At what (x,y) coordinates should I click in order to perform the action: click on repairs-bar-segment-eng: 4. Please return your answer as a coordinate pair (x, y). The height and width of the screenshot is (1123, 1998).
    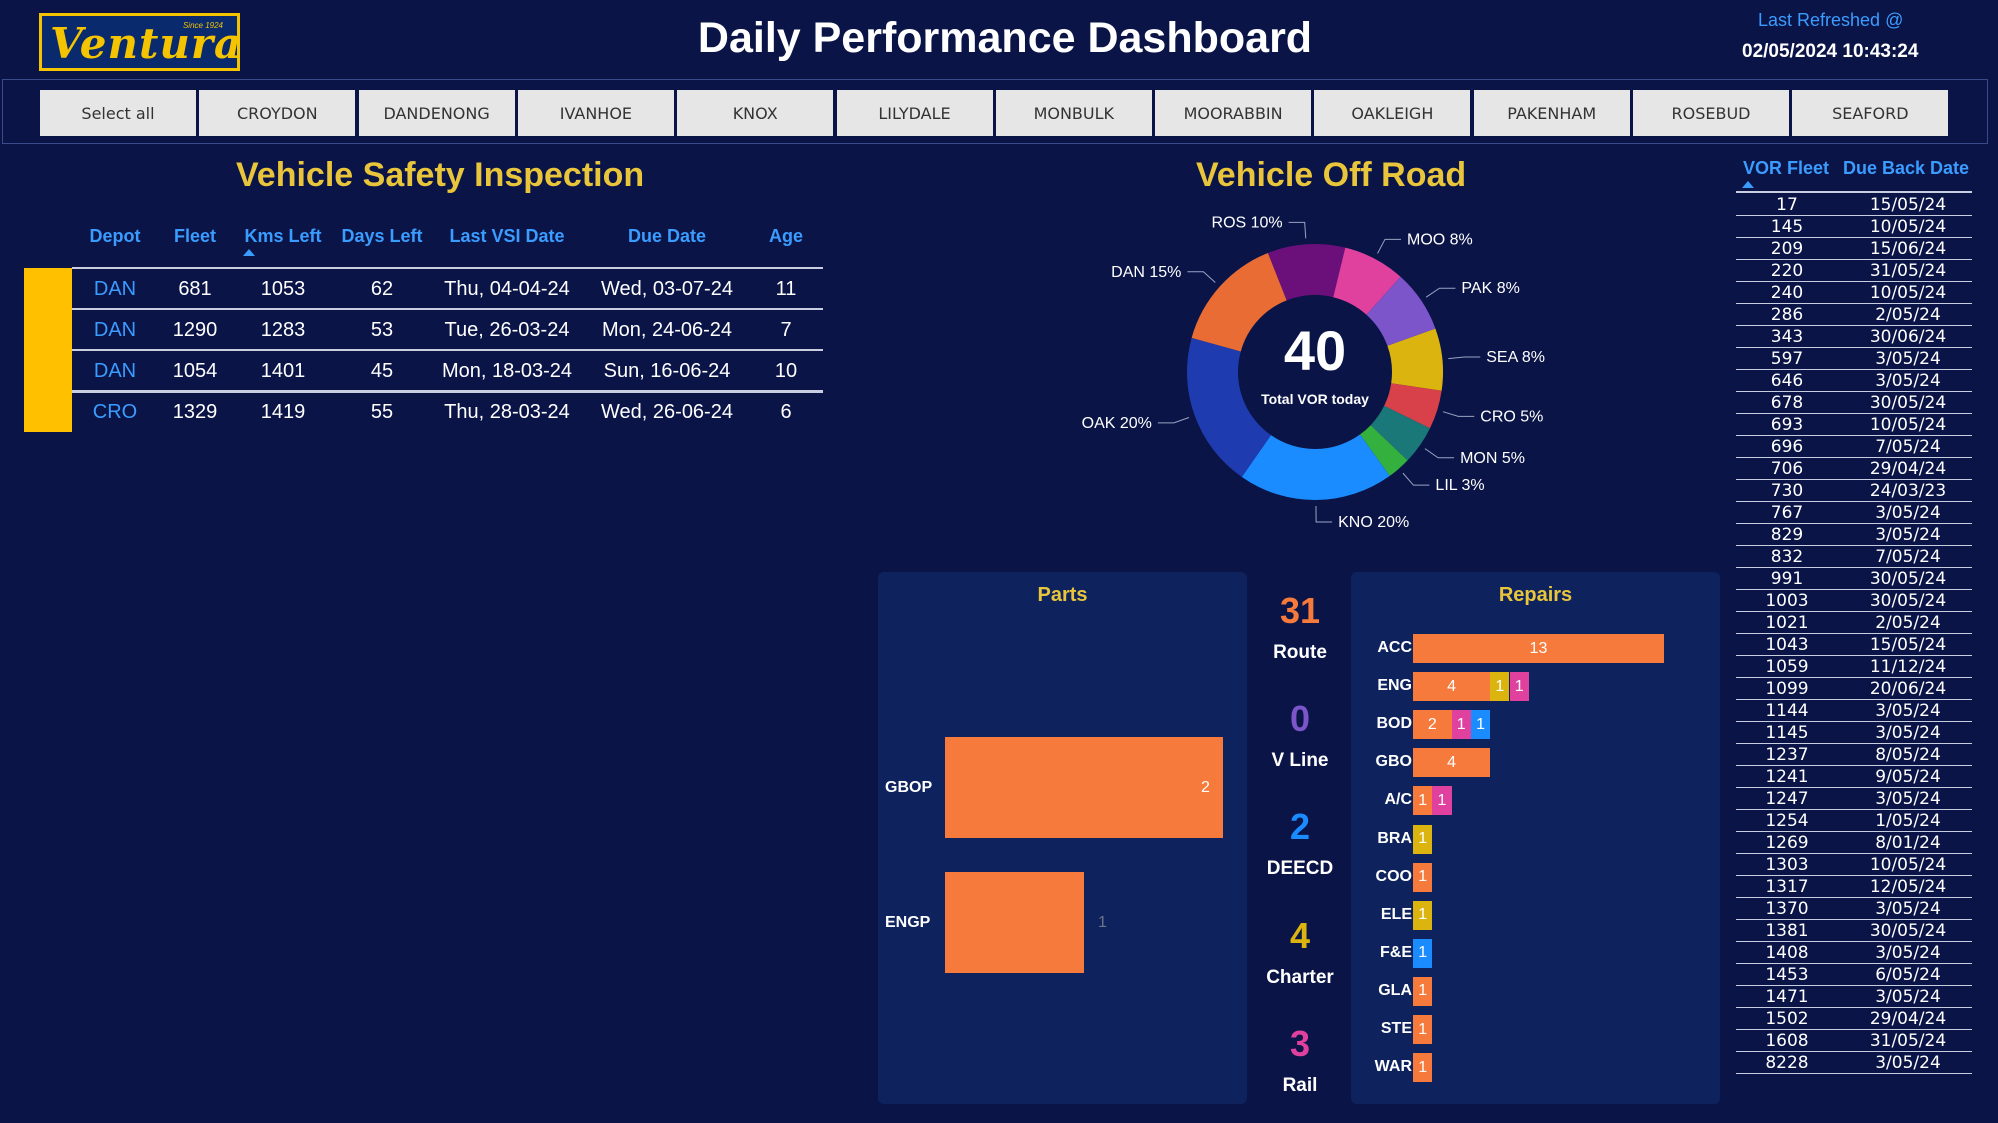
    Looking at the image, I should click on (1452, 687).